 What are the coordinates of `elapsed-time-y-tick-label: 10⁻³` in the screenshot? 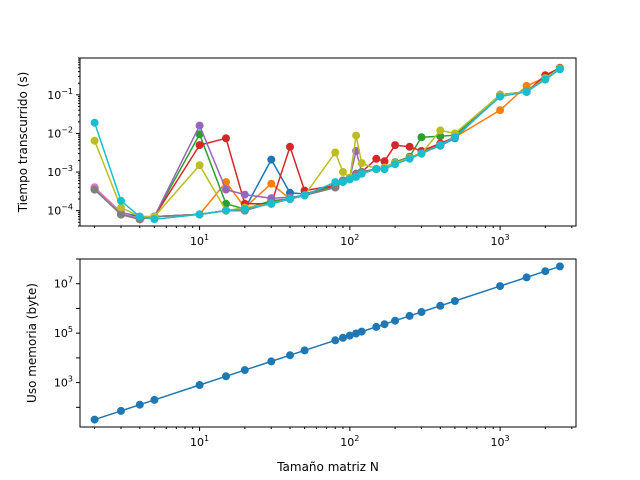 It's located at (60, 171).